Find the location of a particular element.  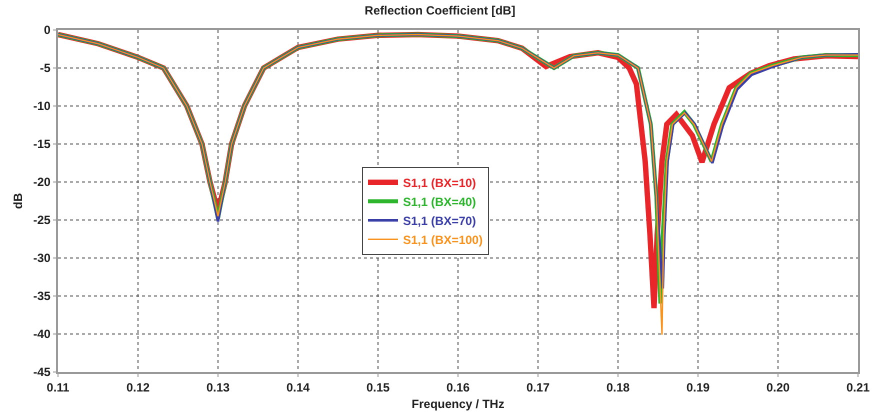

y-tick-label: -30 is located at coordinates (42, 258).